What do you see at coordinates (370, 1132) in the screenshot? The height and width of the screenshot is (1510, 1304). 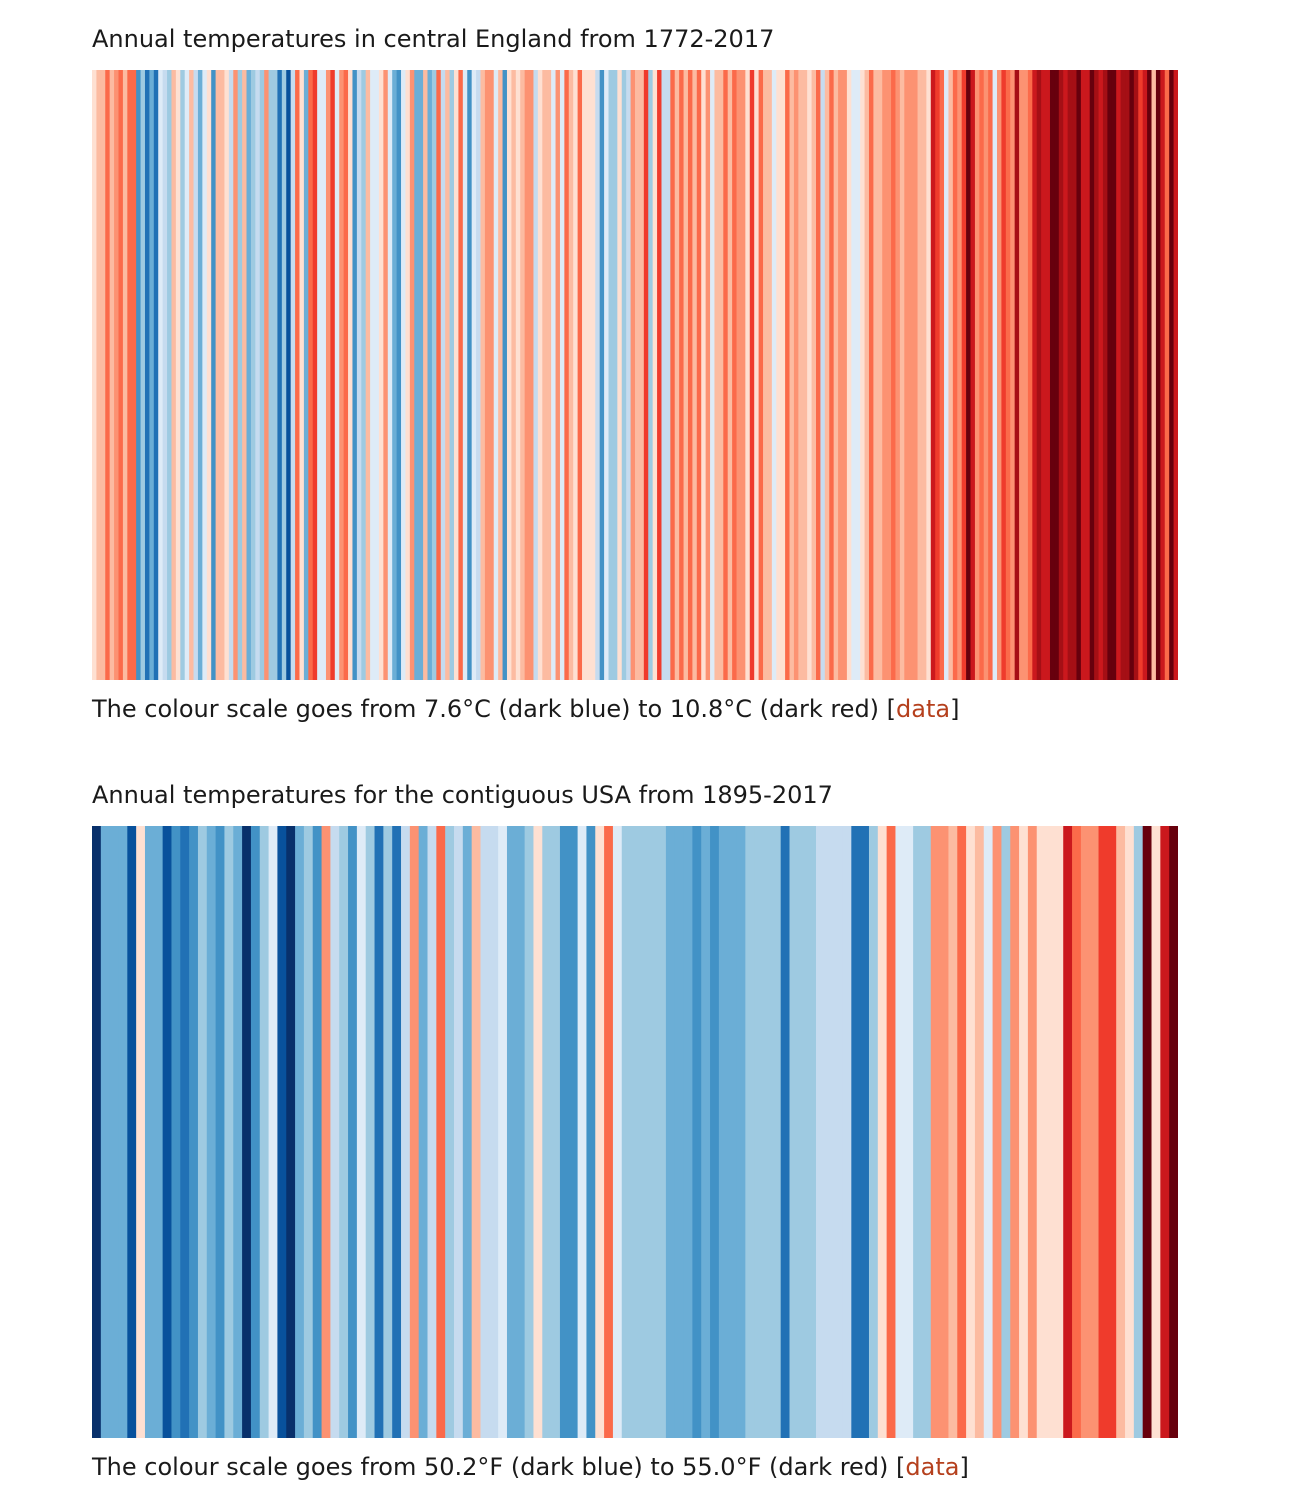 I see `usa-stripe-1926` at bounding box center [370, 1132].